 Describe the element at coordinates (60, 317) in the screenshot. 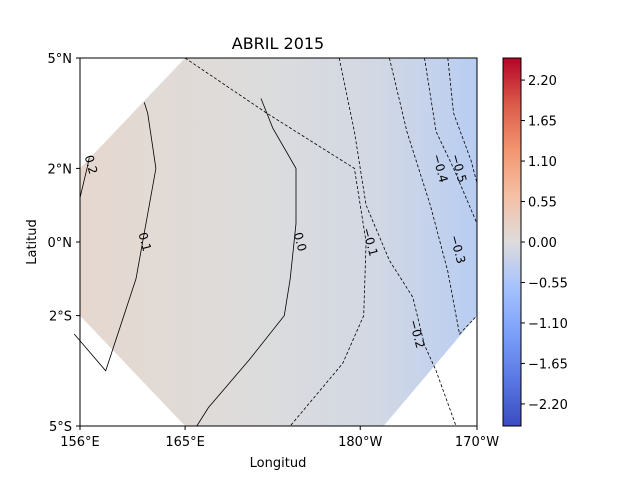

I see `y-tick-label: 2°S` at that location.